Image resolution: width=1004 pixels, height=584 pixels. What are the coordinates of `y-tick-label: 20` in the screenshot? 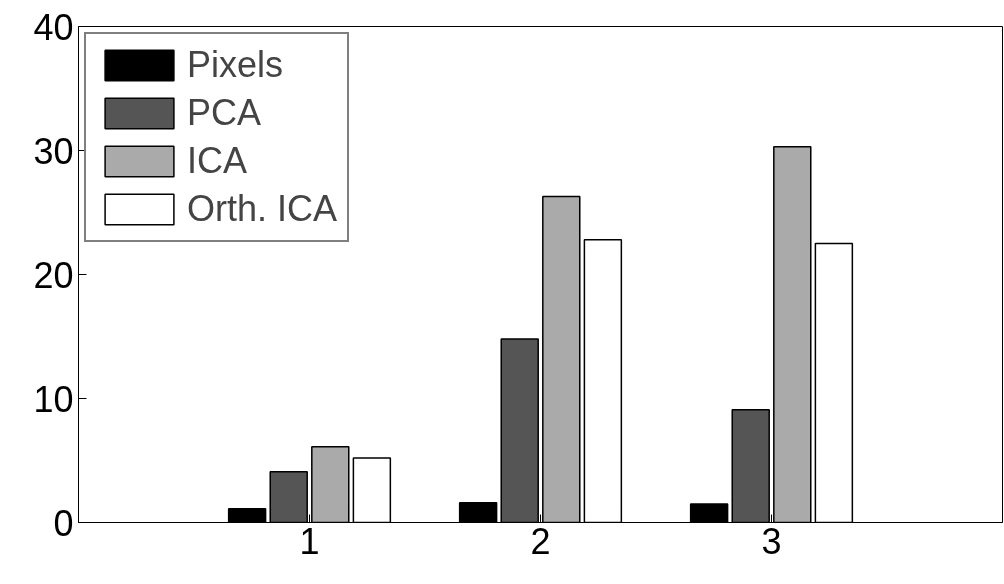 It's located at (53, 275).